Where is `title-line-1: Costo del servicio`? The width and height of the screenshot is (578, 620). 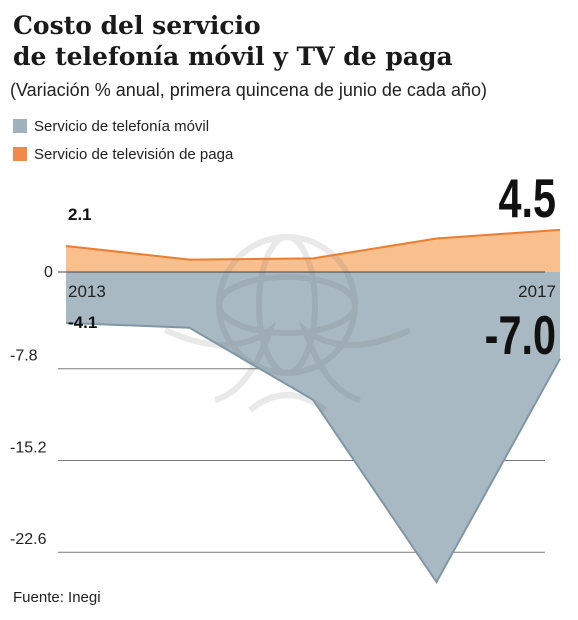 title-line-1: Costo del servicio is located at coordinates (137, 25).